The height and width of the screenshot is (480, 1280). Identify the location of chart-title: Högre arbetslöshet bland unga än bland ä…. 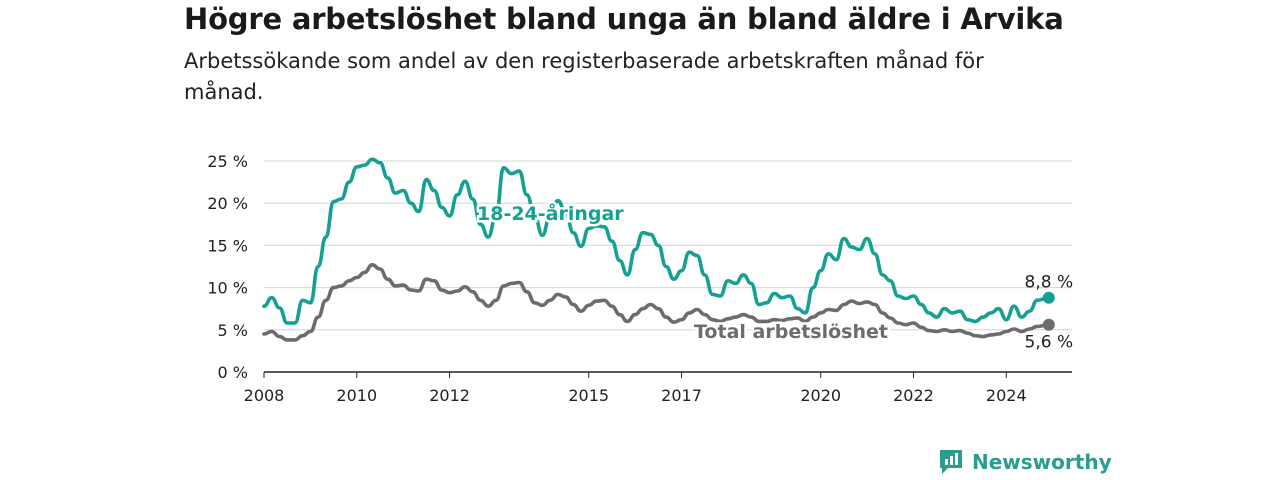
(624, 19).